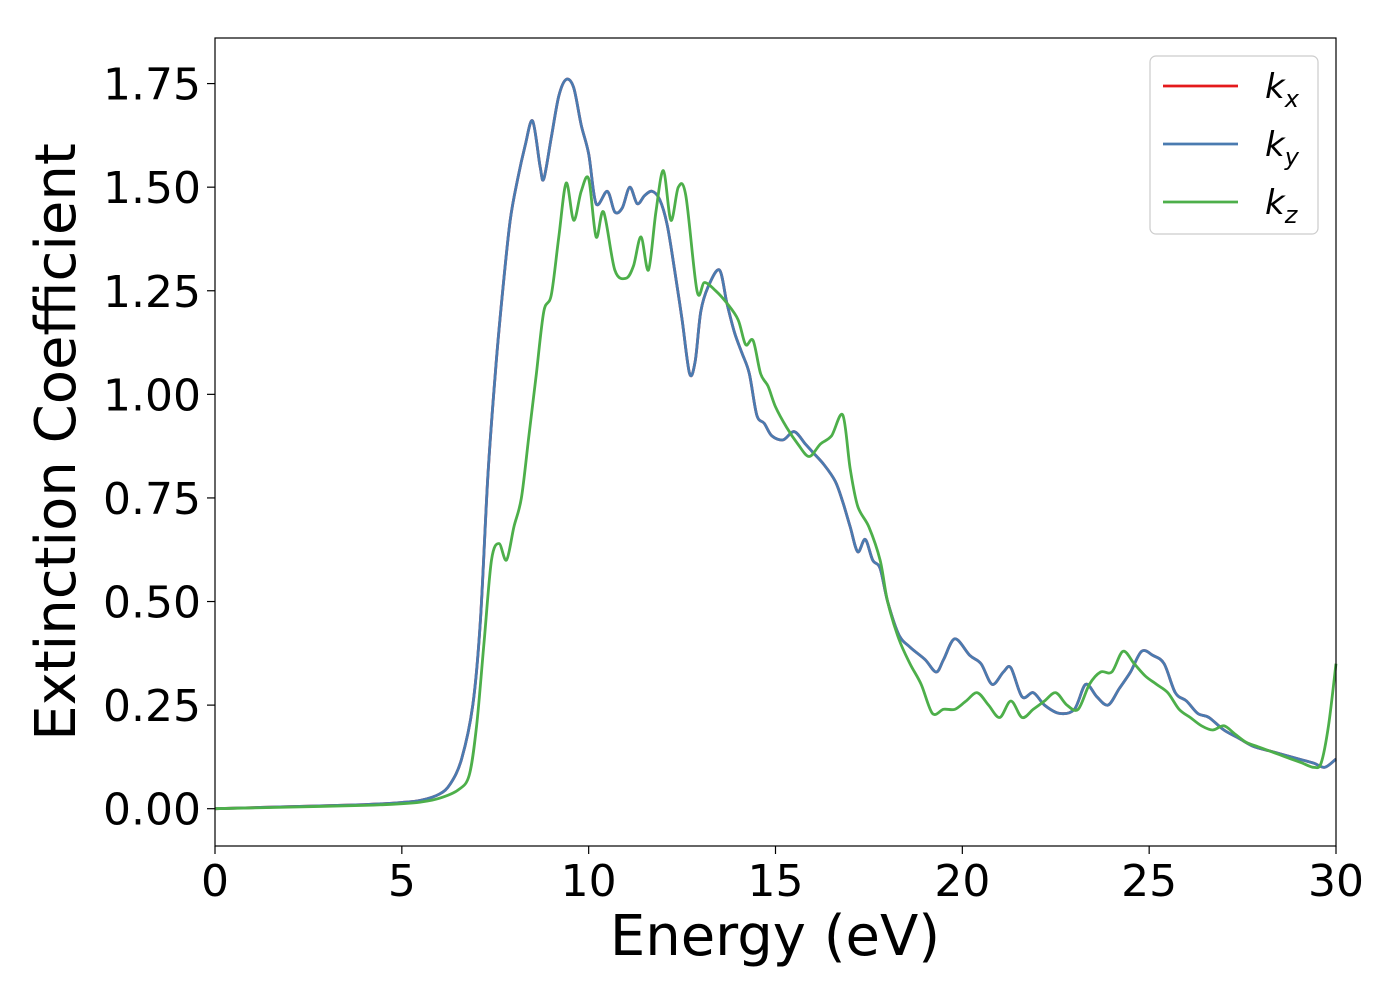  Describe the element at coordinates (152, 603) in the screenshot. I see `y-tick-label: 0.50` at that location.